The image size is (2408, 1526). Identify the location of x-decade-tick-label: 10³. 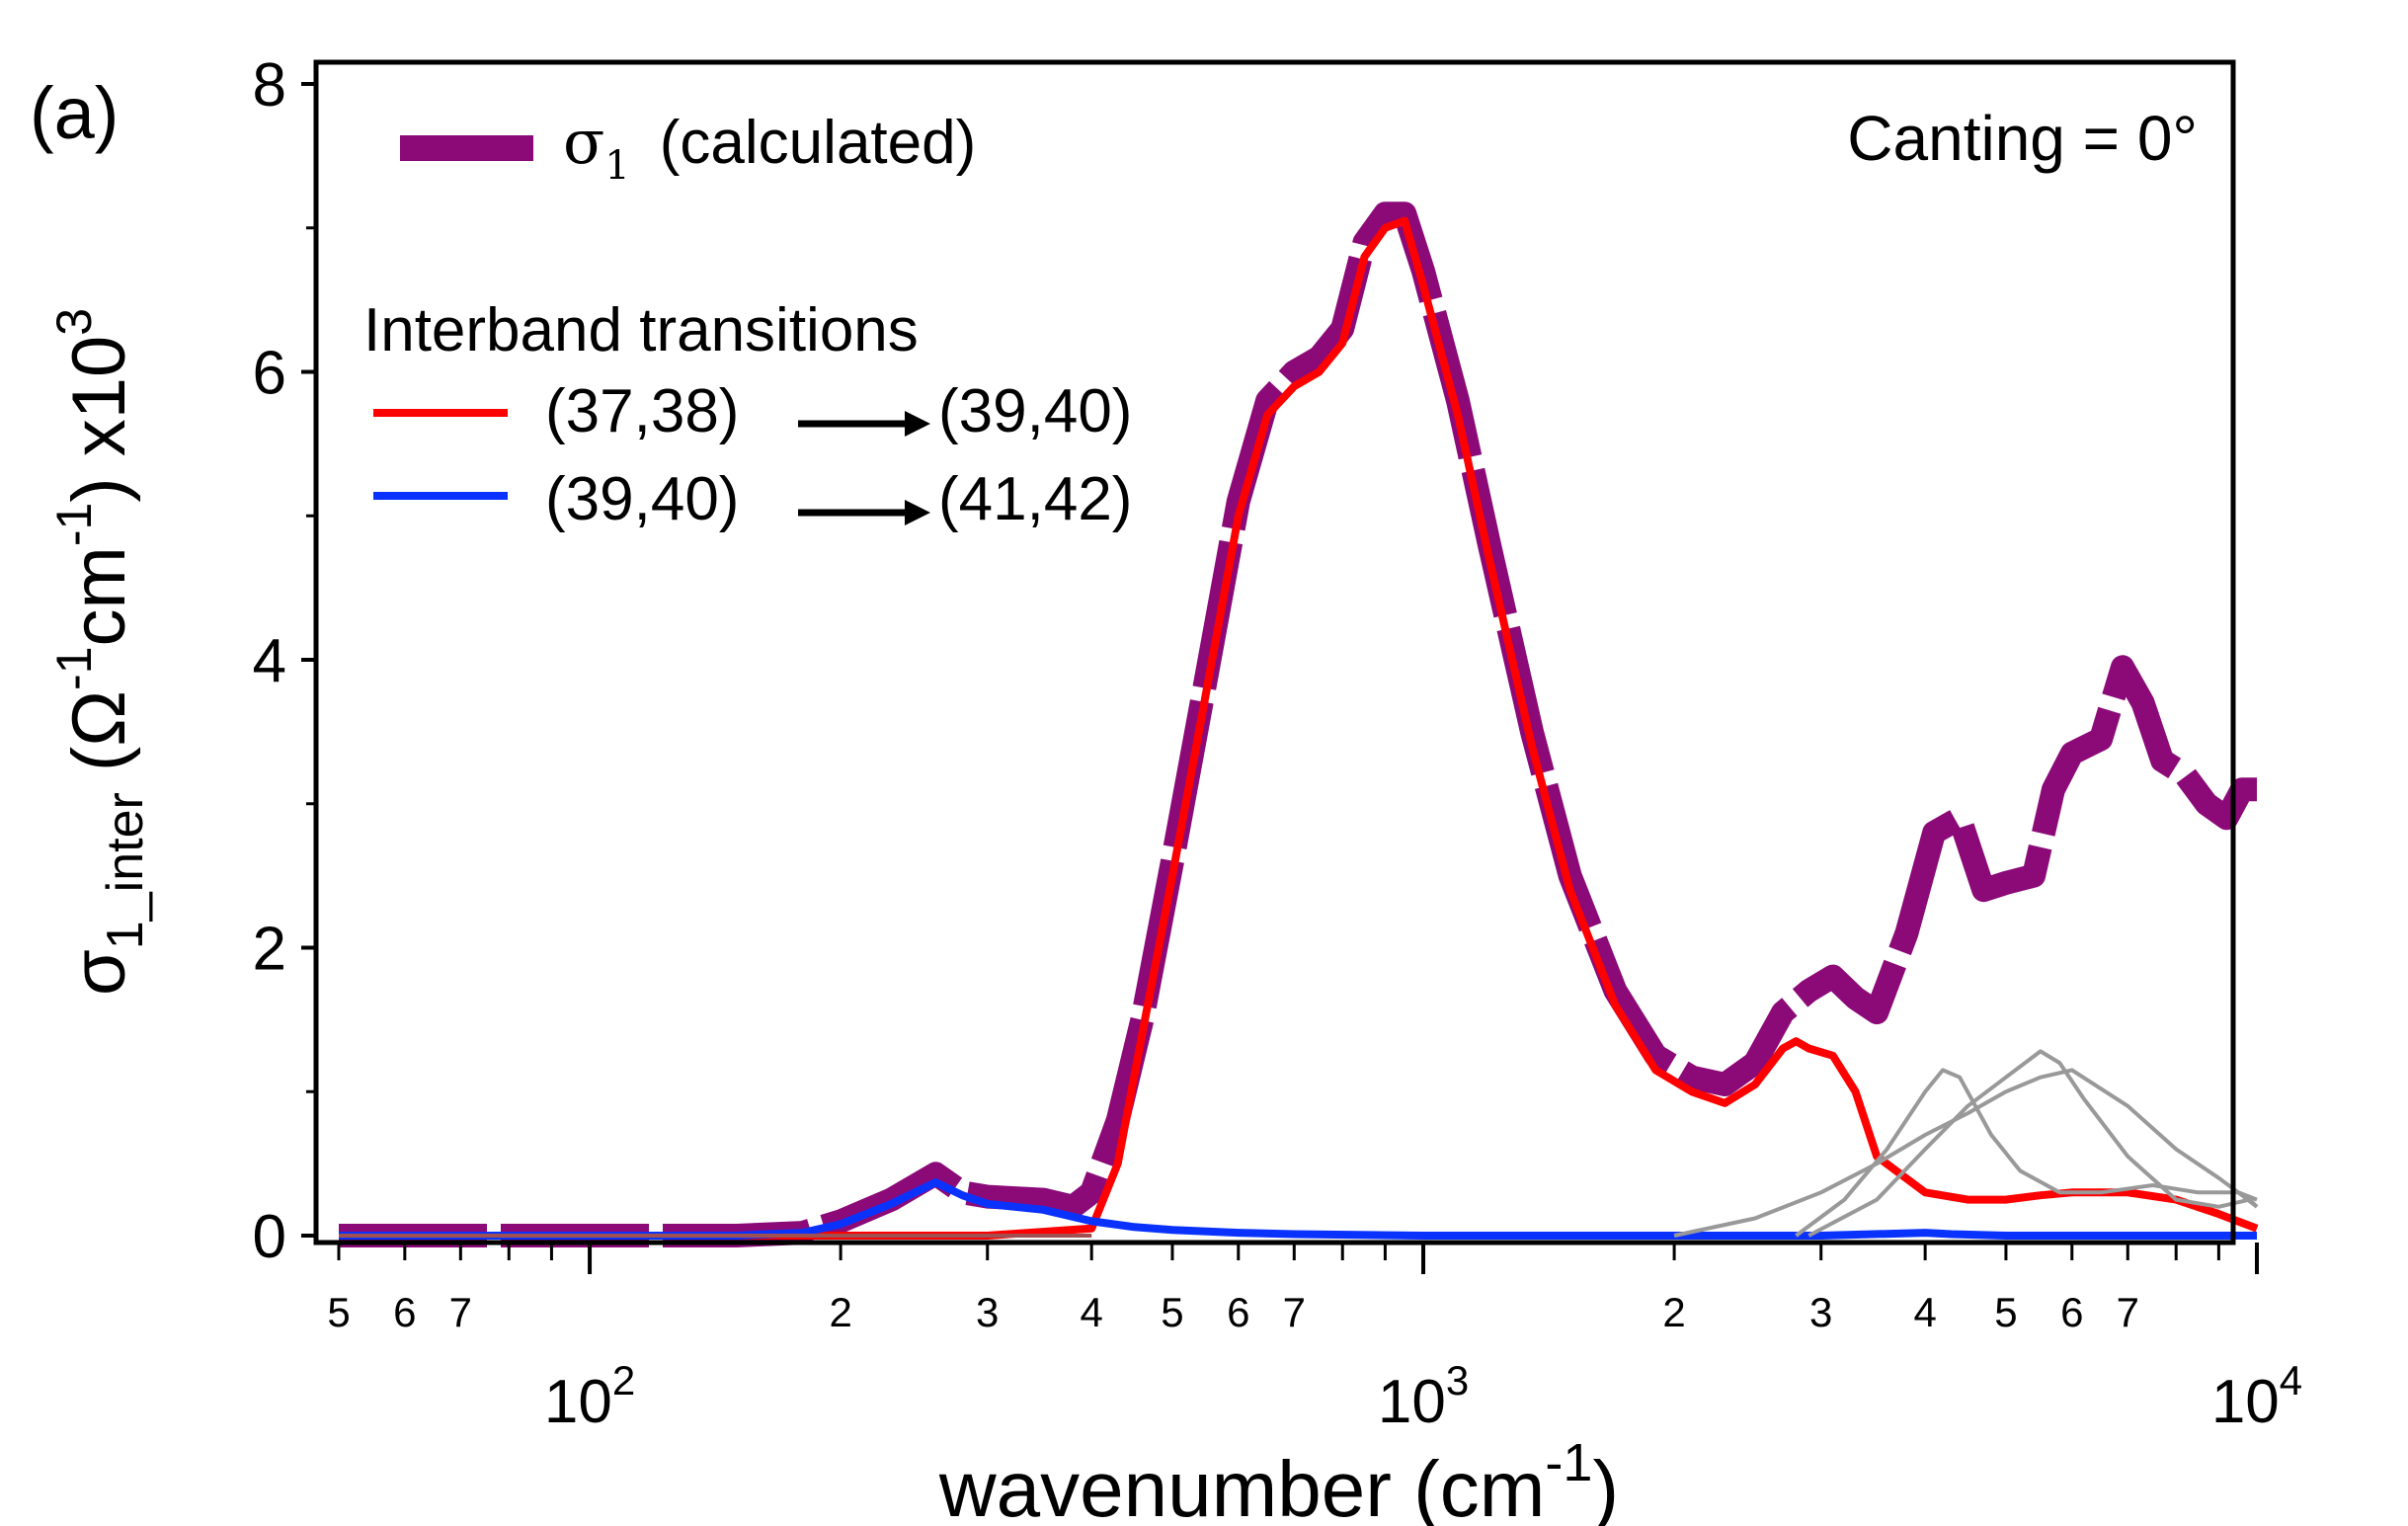
(1423, 1396).